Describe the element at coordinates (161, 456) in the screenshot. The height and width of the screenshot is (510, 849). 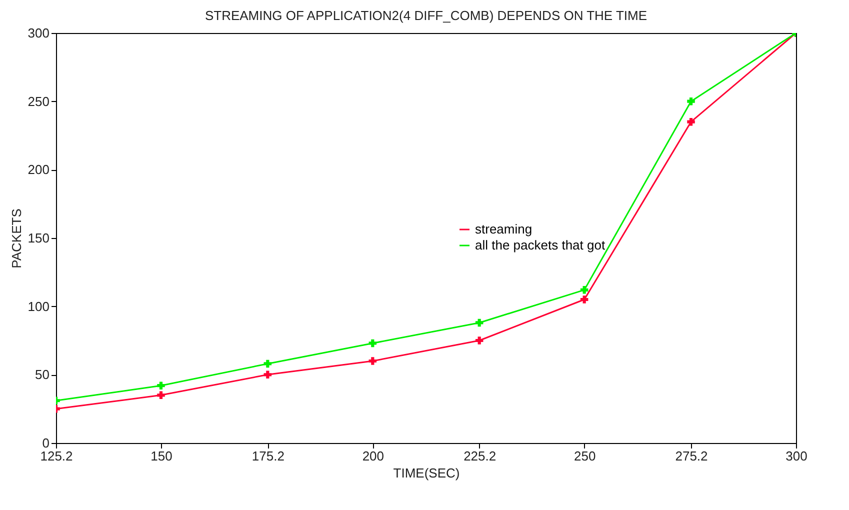
I see `x-tick-label: 150` at that location.